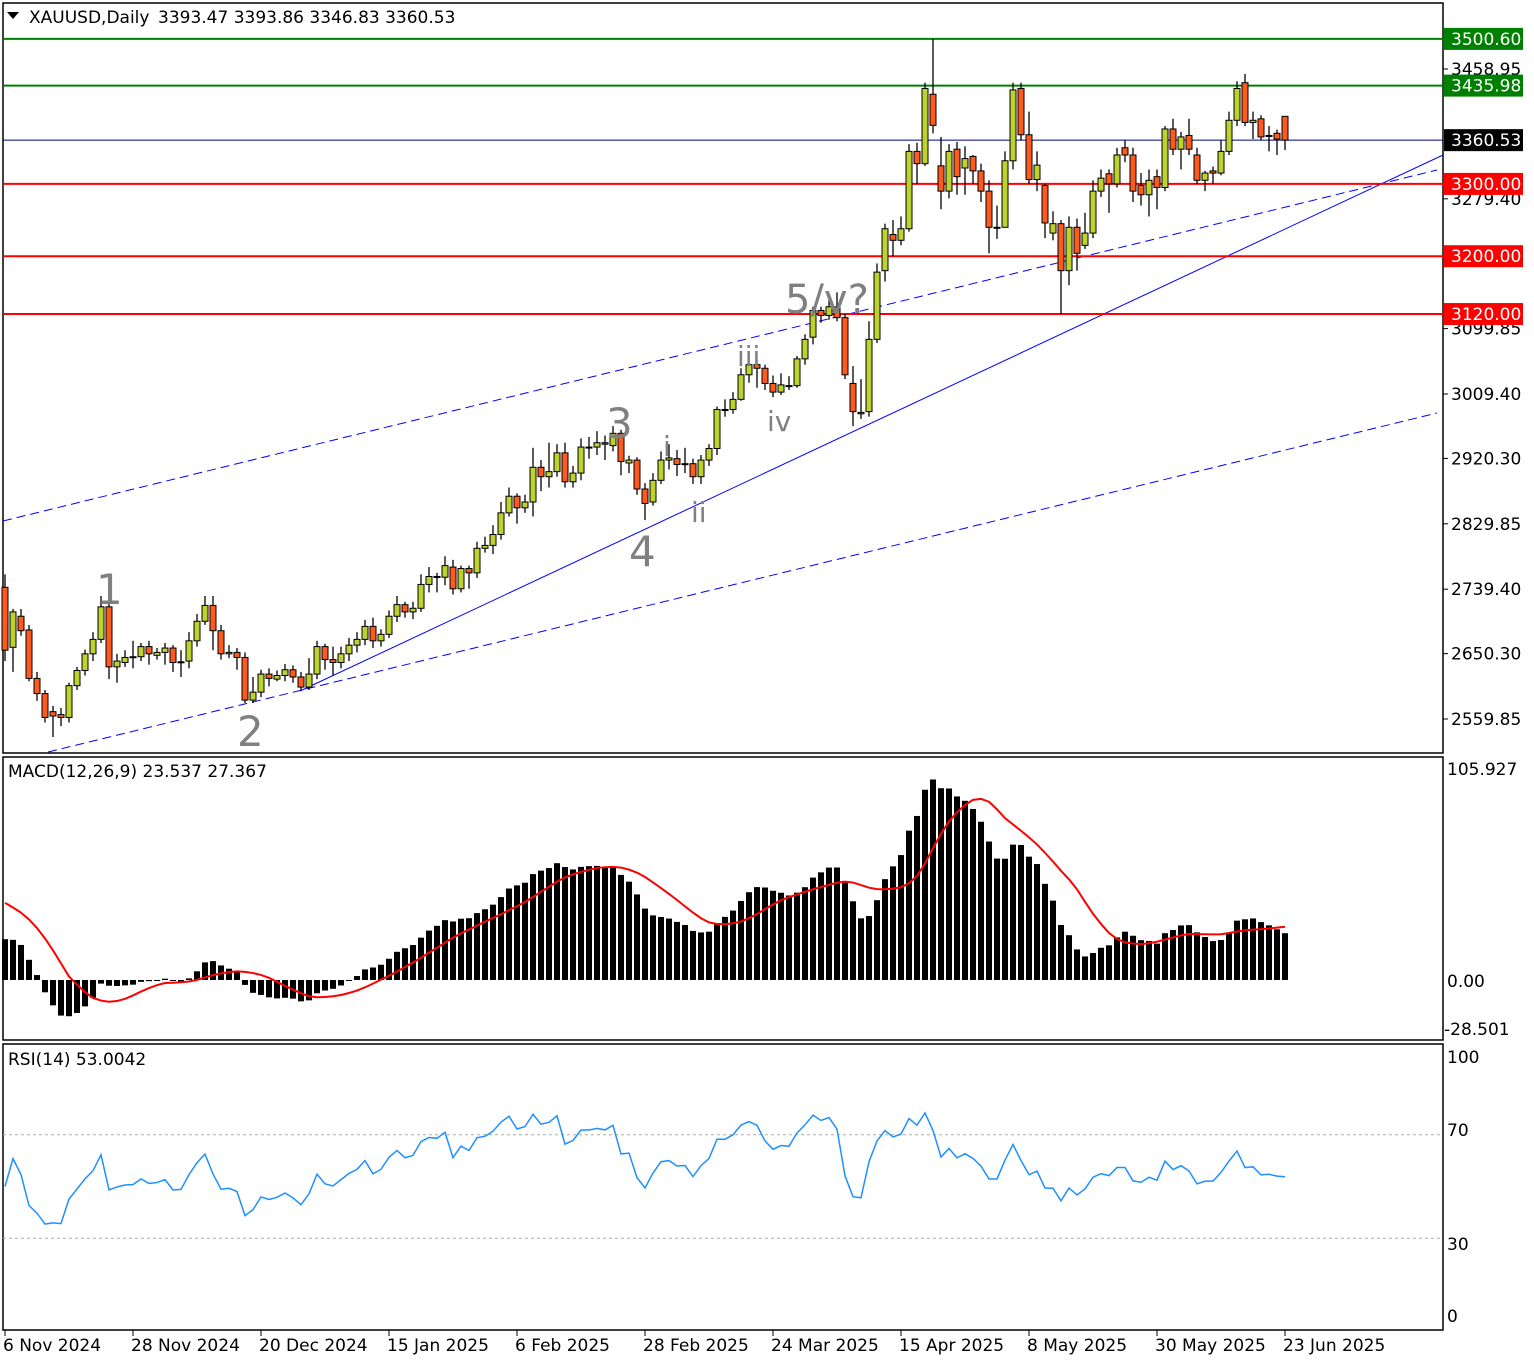 This screenshot has height=1361, width=1534. What do you see at coordinates (137, 772) in the screenshot?
I see `macd-label: MACD(12,26,9) 23.537 27.367` at bounding box center [137, 772].